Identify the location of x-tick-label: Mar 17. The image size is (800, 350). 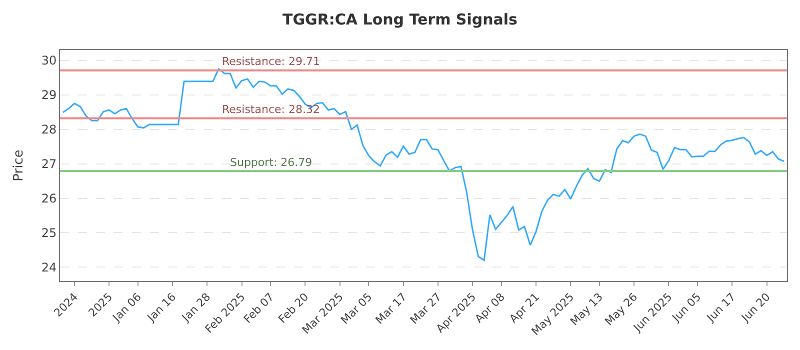
(391, 308).